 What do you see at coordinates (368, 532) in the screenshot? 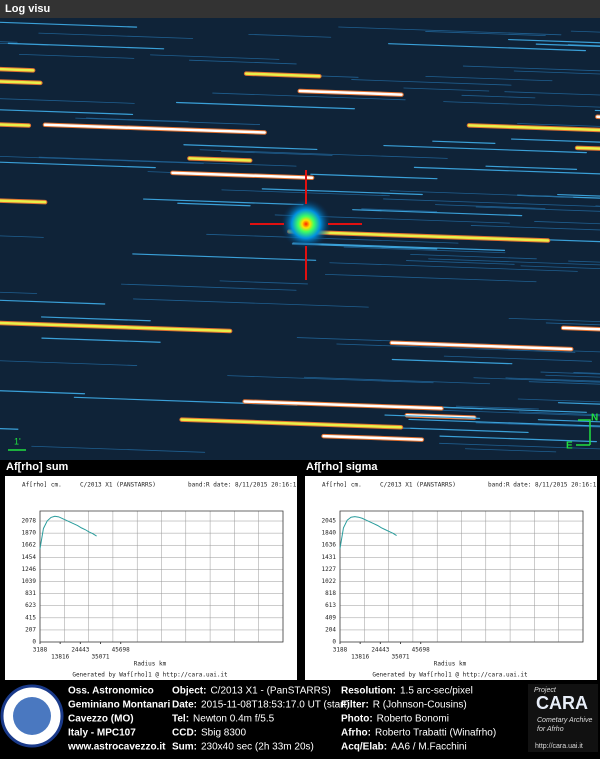
I see `afrho-curve` at bounding box center [368, 532].